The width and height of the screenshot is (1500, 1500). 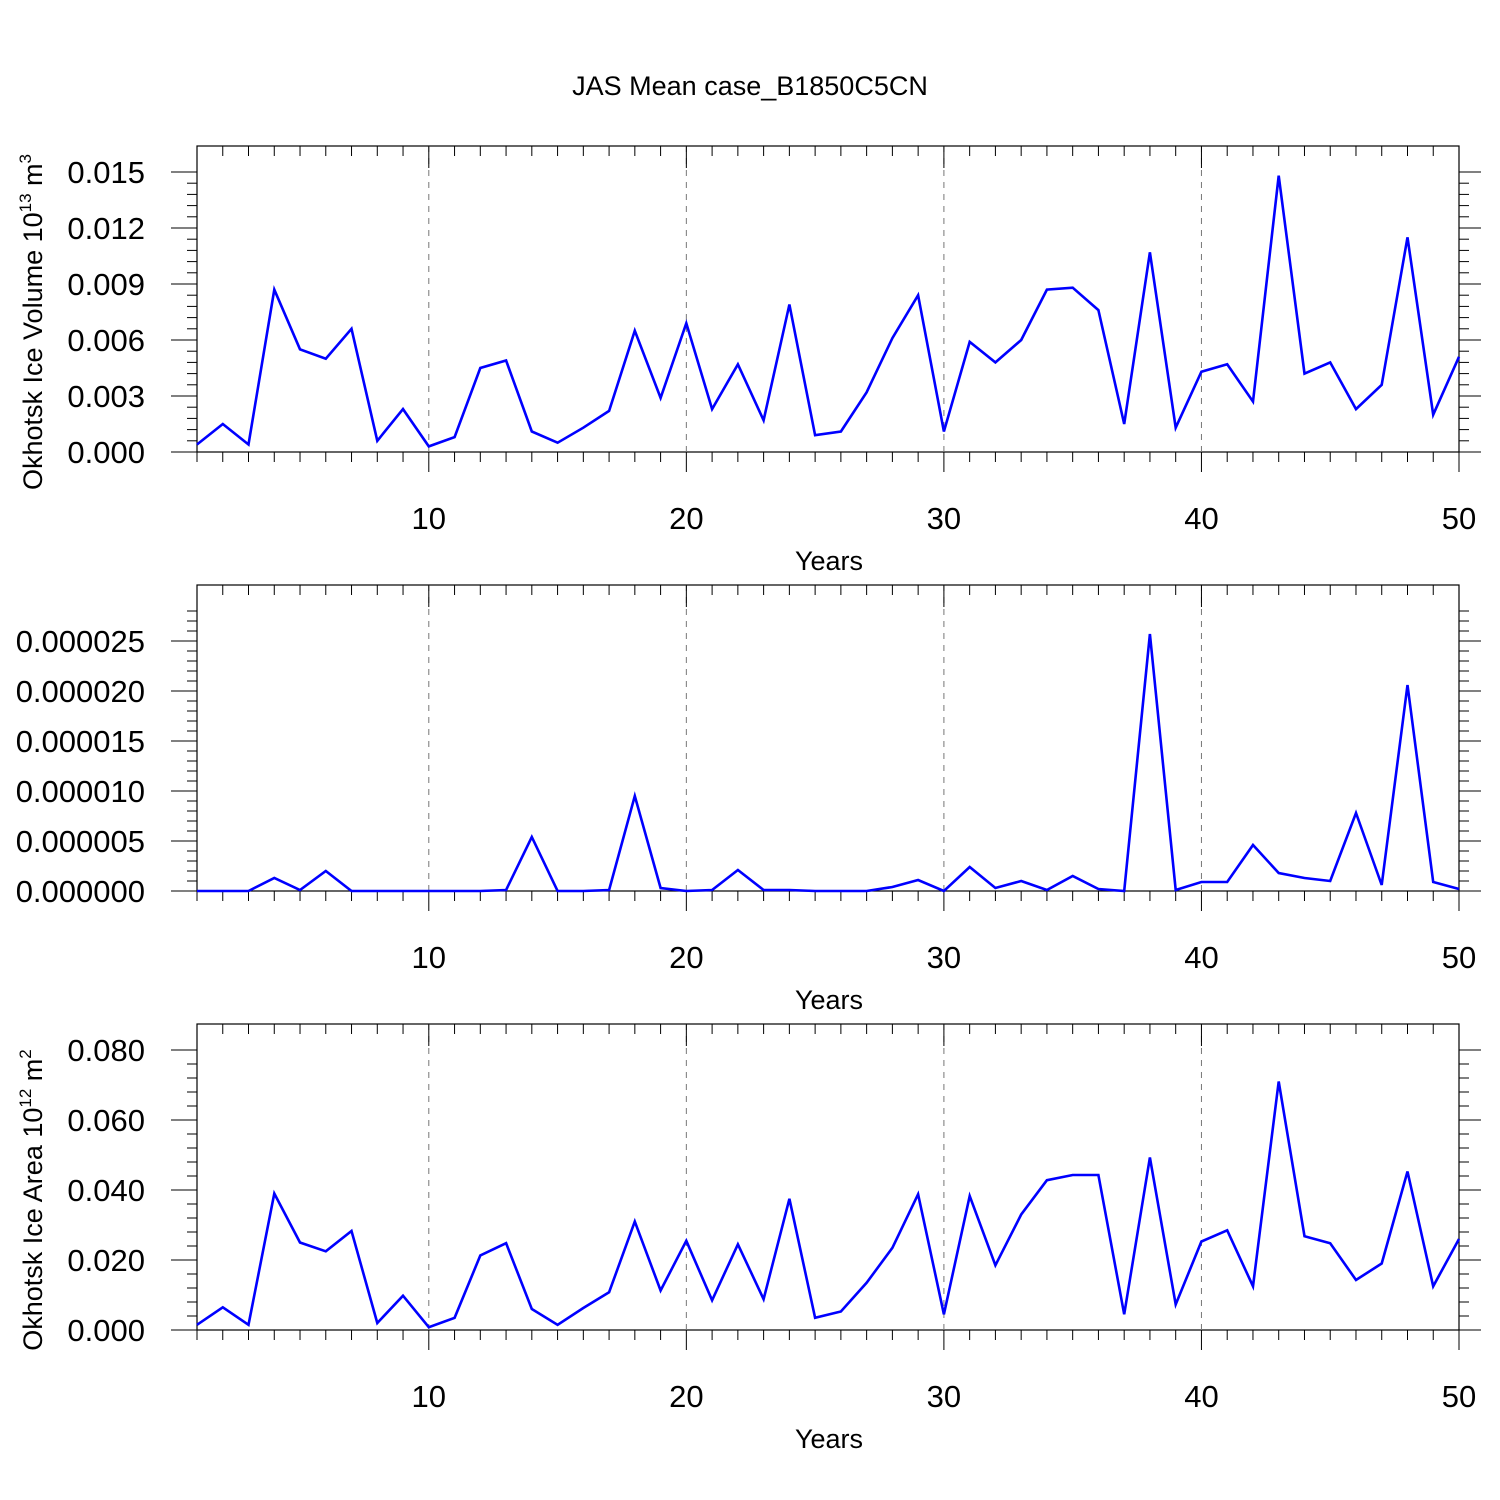 I want to click on y-tick-label: 0.003, so click(x=106, y=396).